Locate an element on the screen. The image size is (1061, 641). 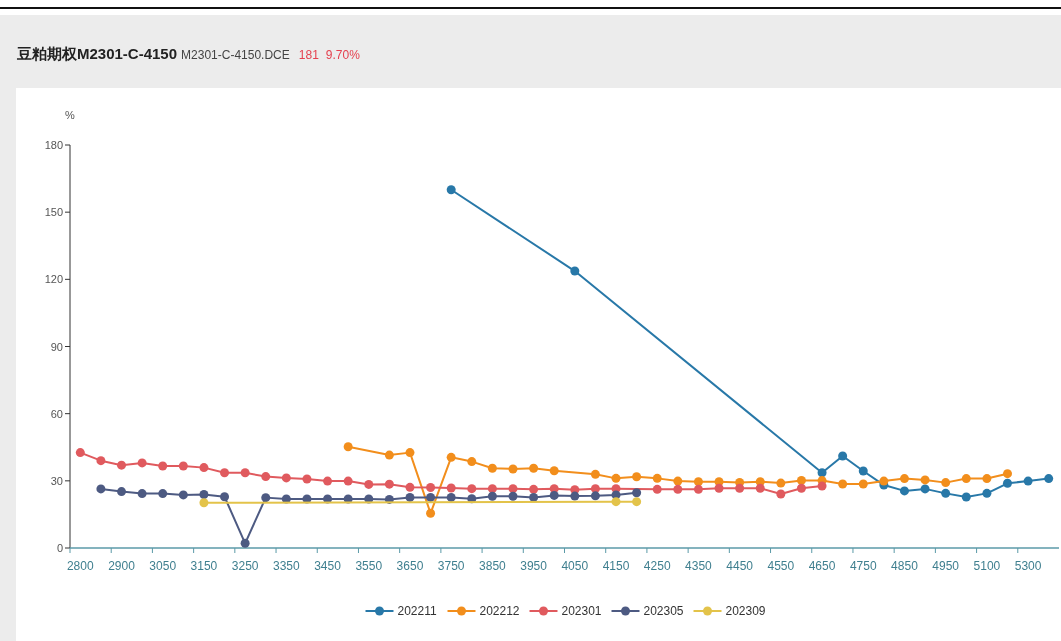
y-tick-label: 60 is located at coordinates (56, 413).